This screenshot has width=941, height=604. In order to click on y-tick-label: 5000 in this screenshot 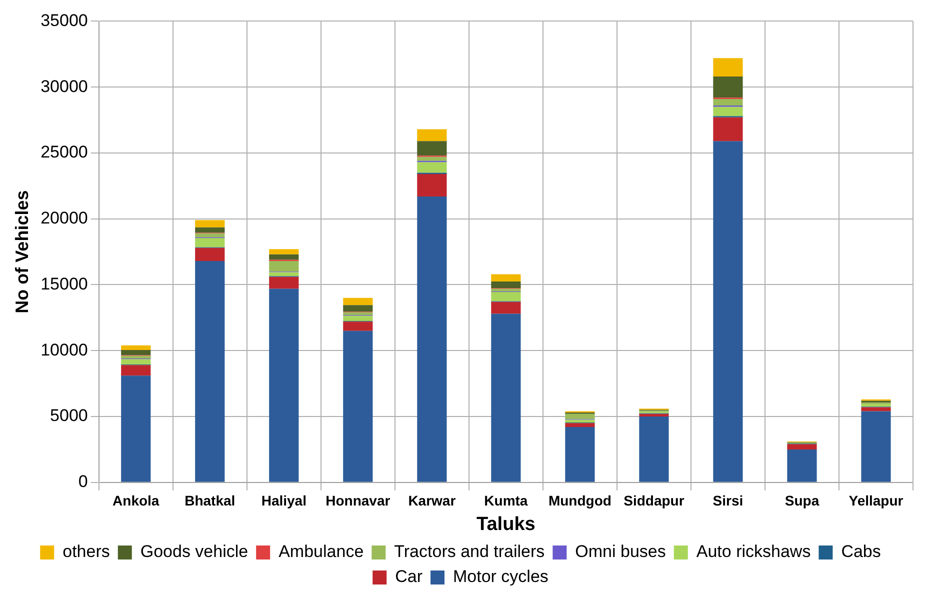, I will do `click(69, 416)`.